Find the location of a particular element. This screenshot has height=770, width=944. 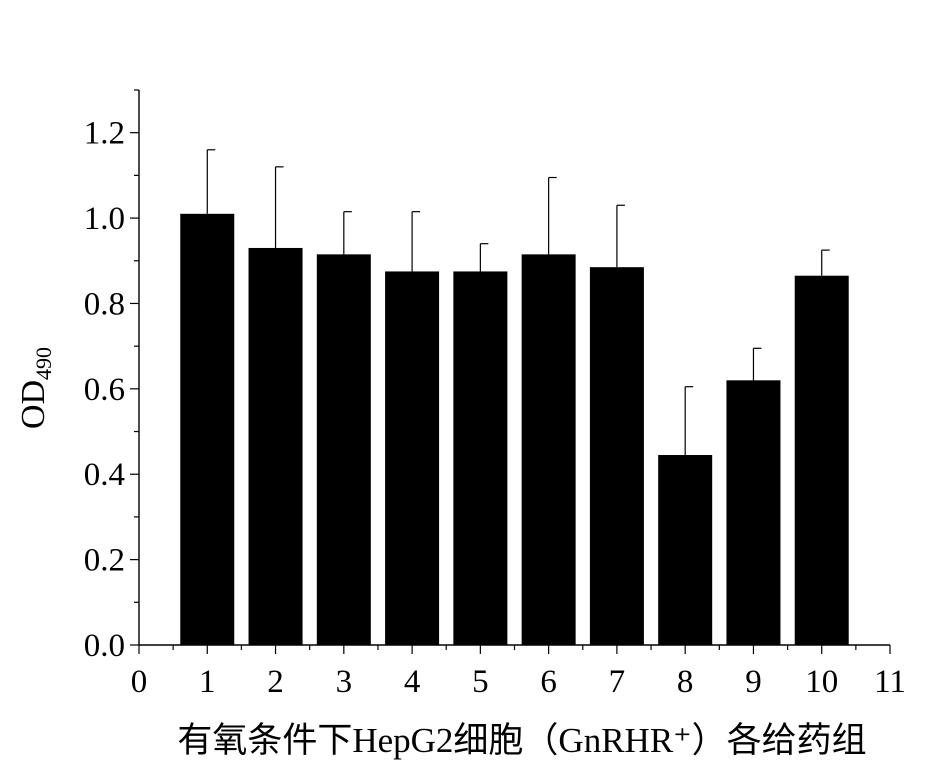

x-tick-label: 8 is located at coordinates (685, 682).